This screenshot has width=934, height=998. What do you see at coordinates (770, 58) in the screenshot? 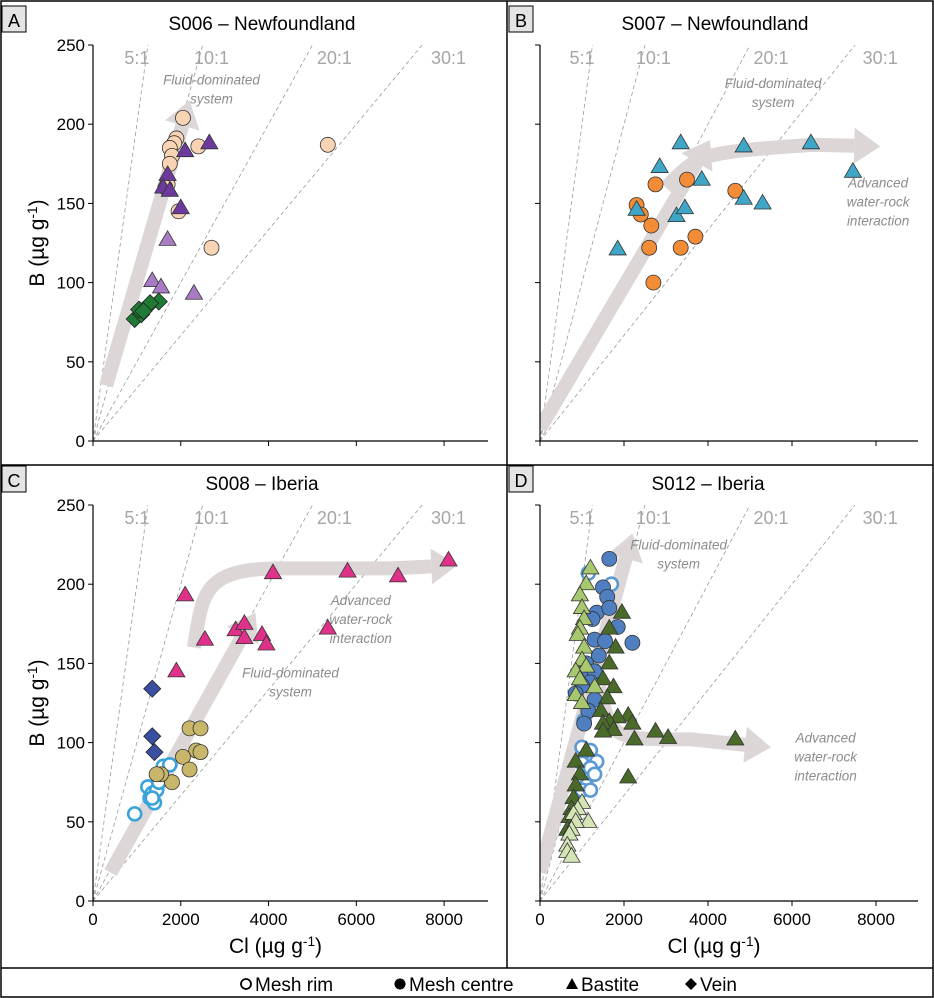
I see `ratio-label: 20:1` at bounding box center [770, 58].